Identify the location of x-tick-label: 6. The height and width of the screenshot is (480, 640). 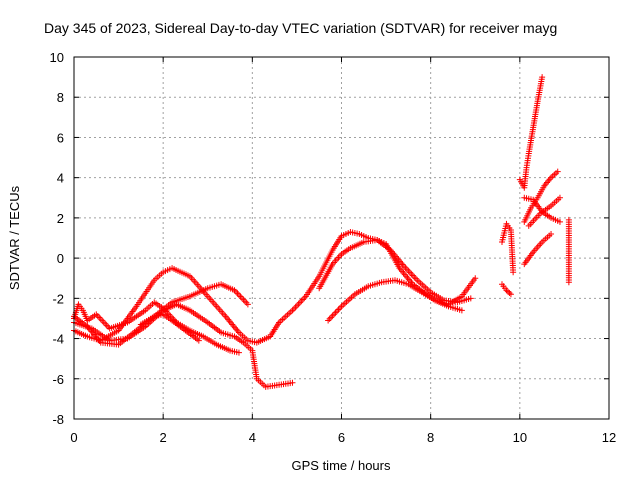
(341, 437).